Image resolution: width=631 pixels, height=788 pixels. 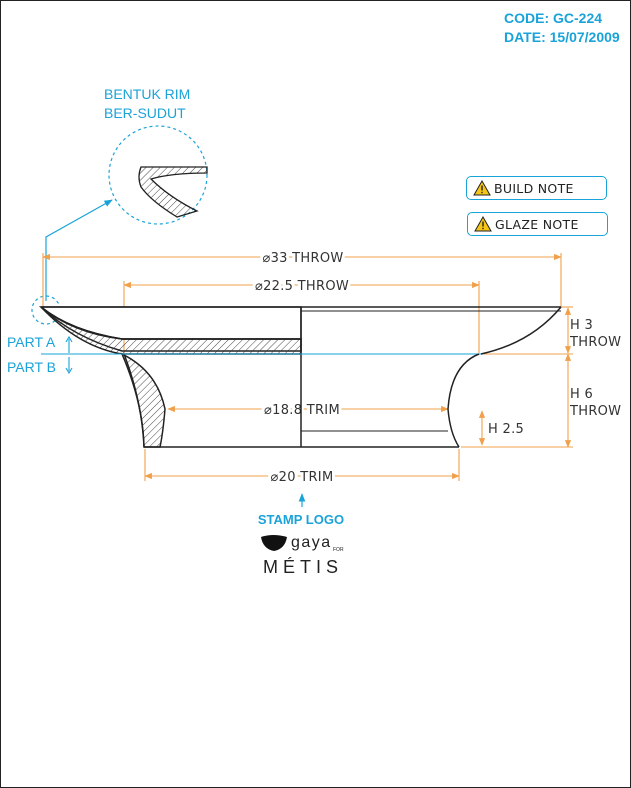 I want to click on dim-h6-line1: H 6, so click(x=581, y=394).